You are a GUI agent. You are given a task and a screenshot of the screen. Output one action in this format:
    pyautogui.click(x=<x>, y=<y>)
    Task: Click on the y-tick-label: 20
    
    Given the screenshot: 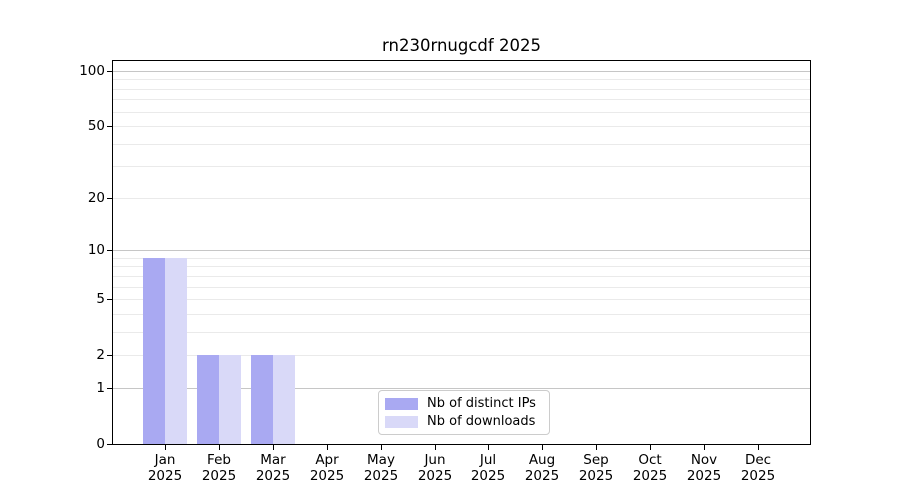 What is the action you would take?
    pyautogui.click(x=96, y=198)
    